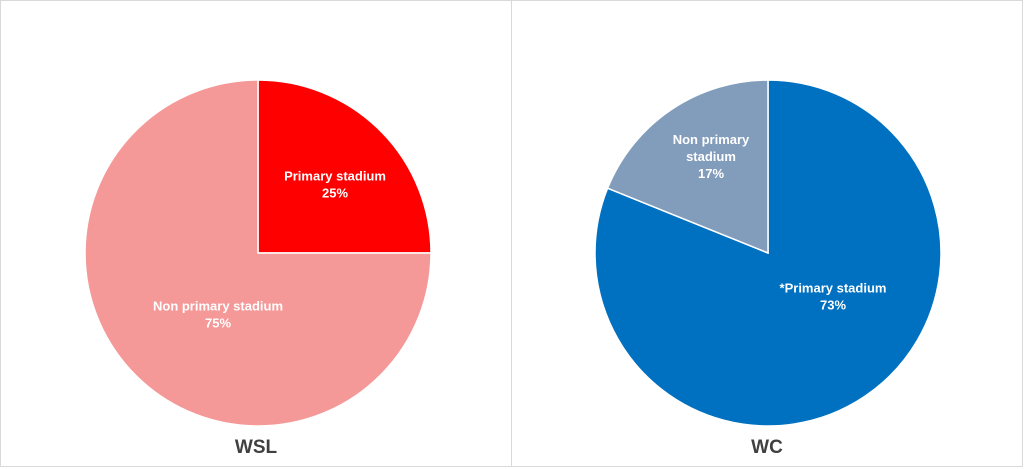 This screenshot has height=469, width=1024. Describe the element at coordinates (335, 185) in the screenshot. I see `wsl-slice-label-primary-stadium: Primary stadium 25%` at that location.